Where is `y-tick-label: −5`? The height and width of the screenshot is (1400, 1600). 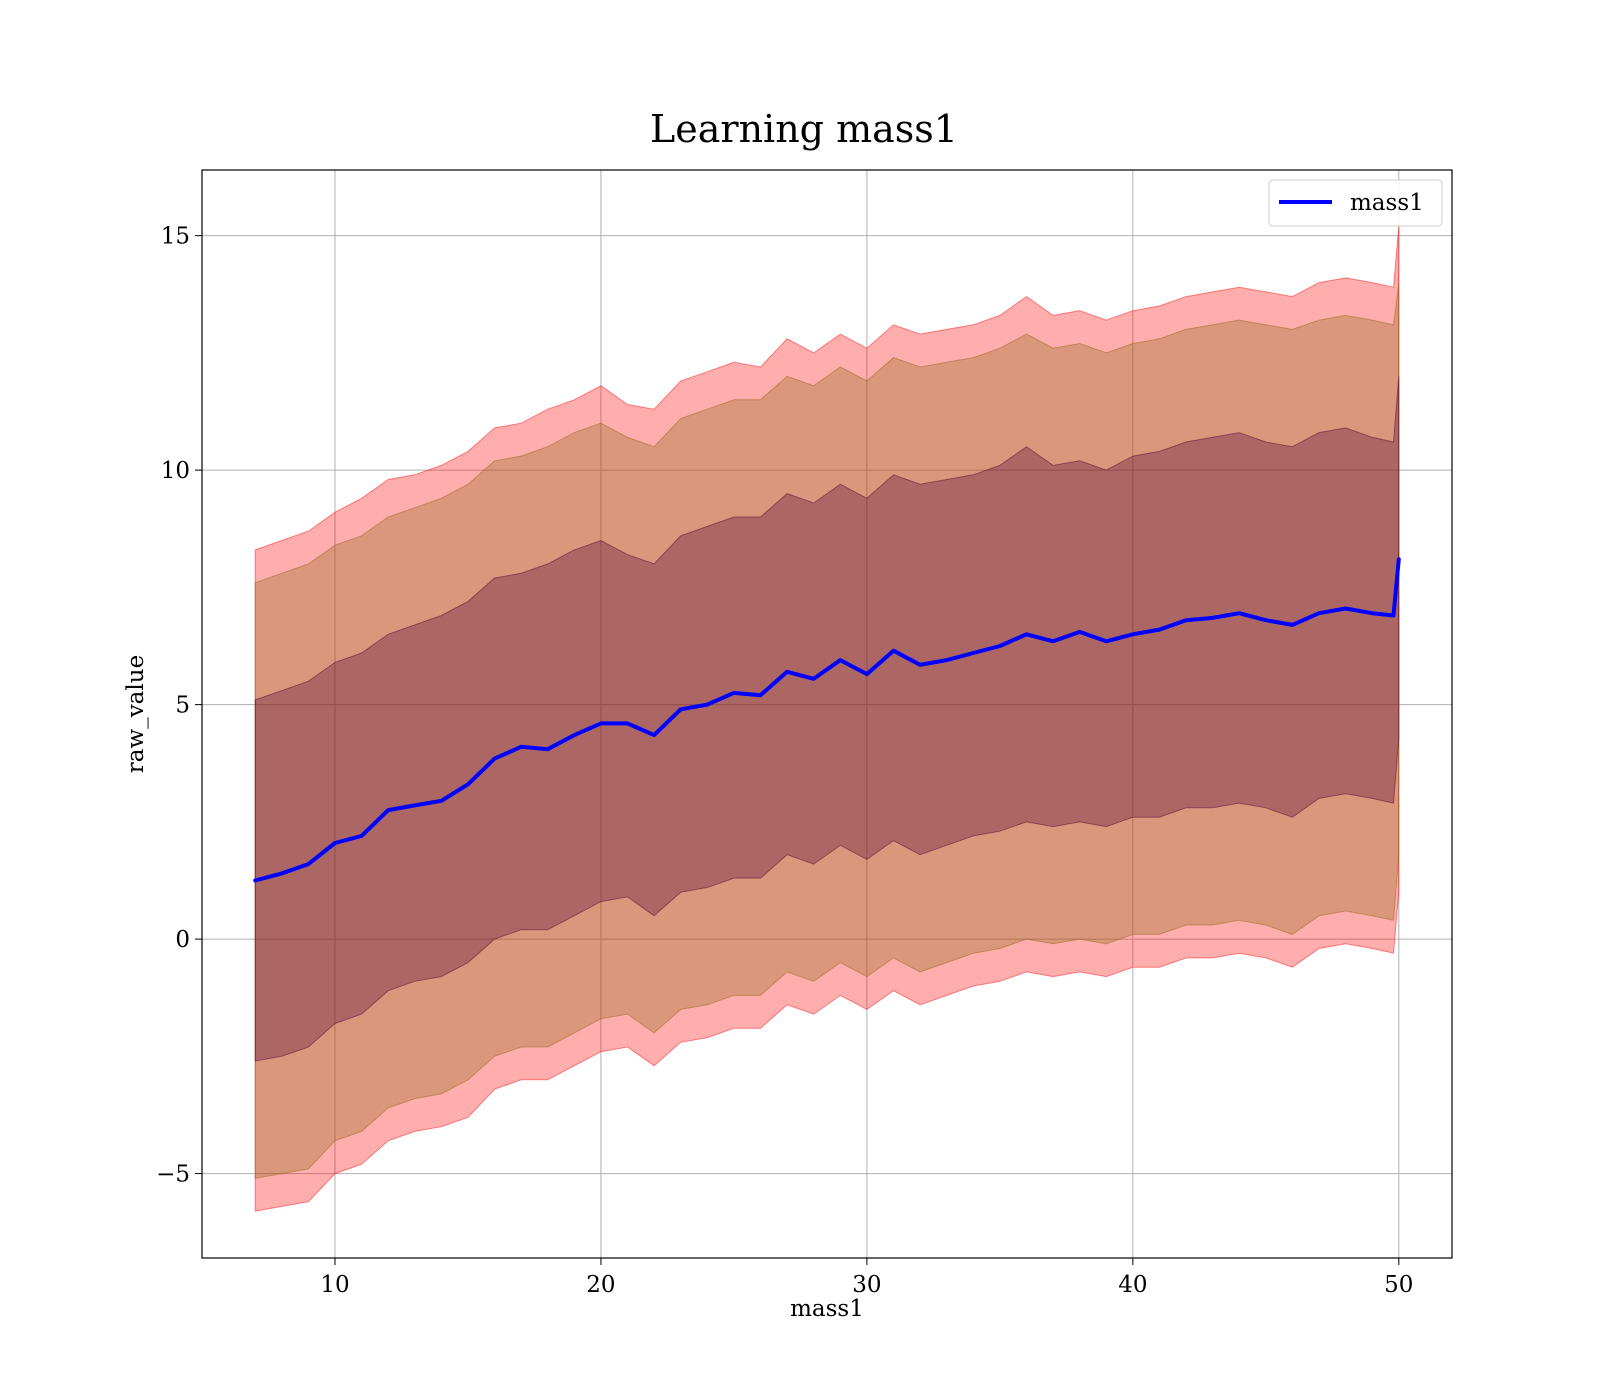
y-tick-label: −5 is located at coordinates (173, 1175).